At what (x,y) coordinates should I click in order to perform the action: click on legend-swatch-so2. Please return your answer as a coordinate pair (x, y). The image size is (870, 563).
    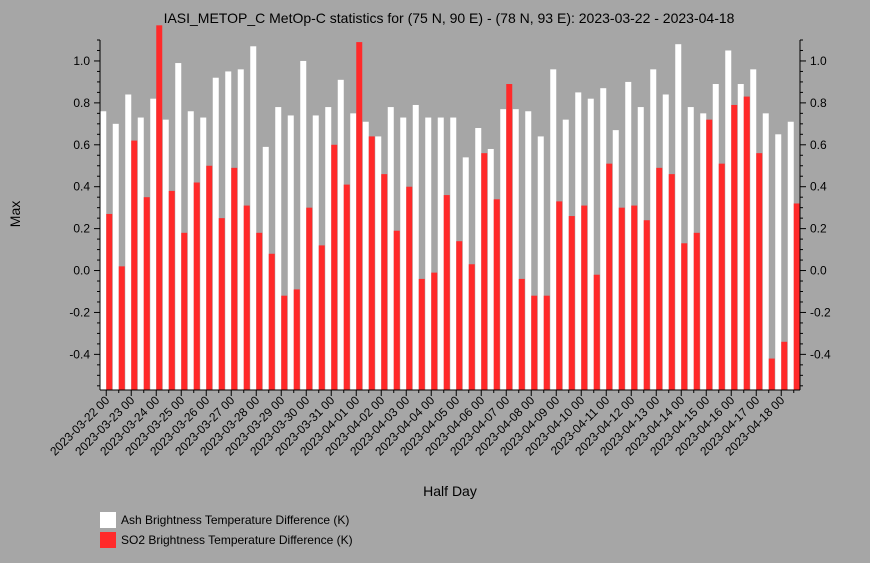
    Looking at the image, I should click on (108, 540).